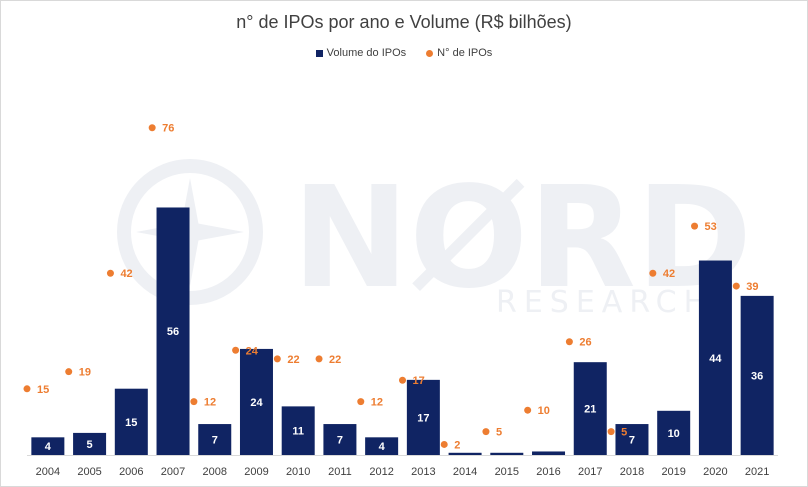  I want to click on legend: Volume do IPOs N° de IPOs, so click(404, 53).